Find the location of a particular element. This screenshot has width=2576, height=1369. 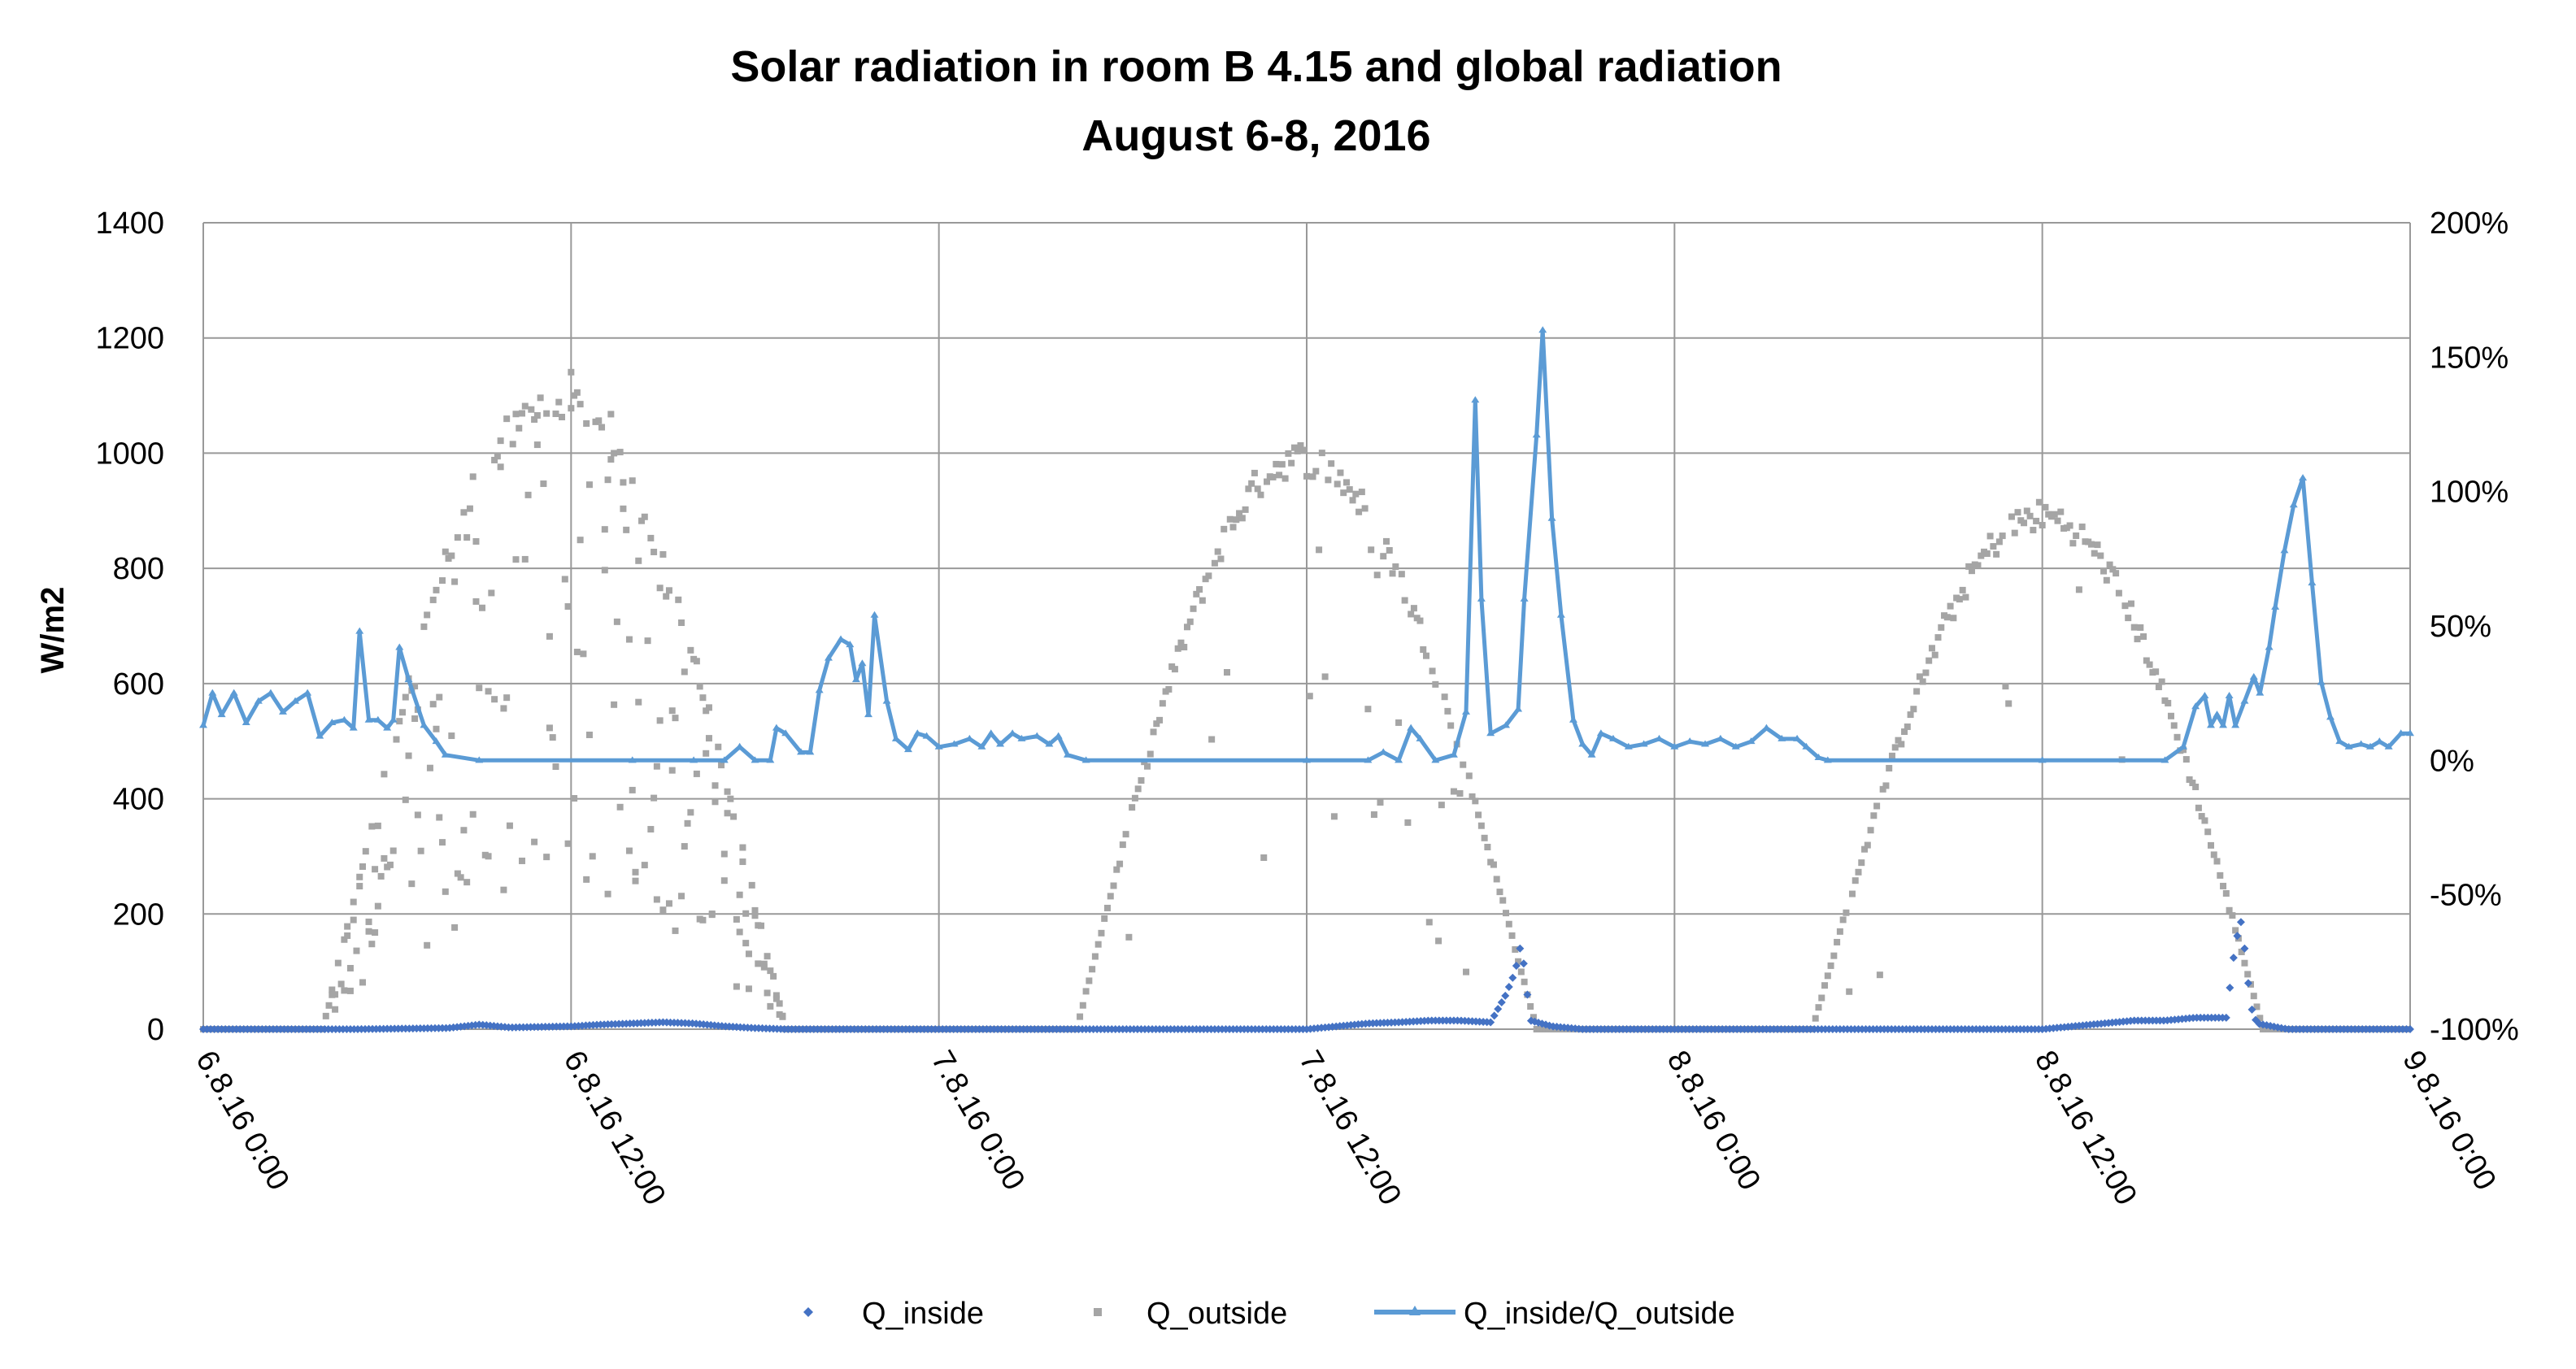

y-tick-label: 1200 is located at coordinates (129, 339).